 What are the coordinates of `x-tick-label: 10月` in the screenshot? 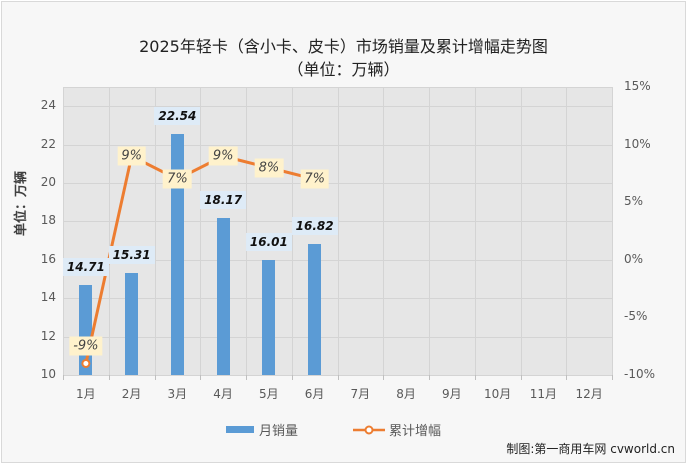 It's located at (497, 394).